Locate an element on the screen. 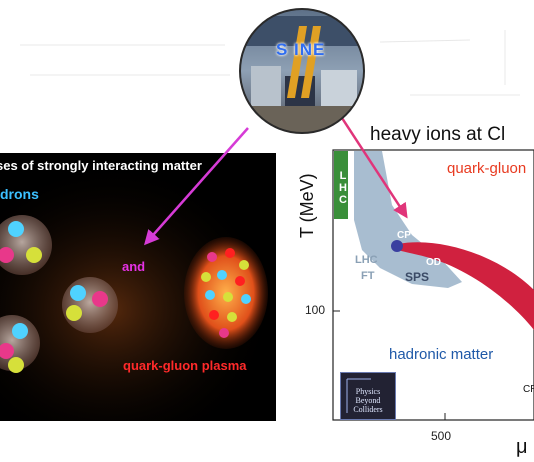 Image resolution: width=534 pixels, height=462 pixels. lhc-ft-label-line2: FT is located at coordinates (368, 276).